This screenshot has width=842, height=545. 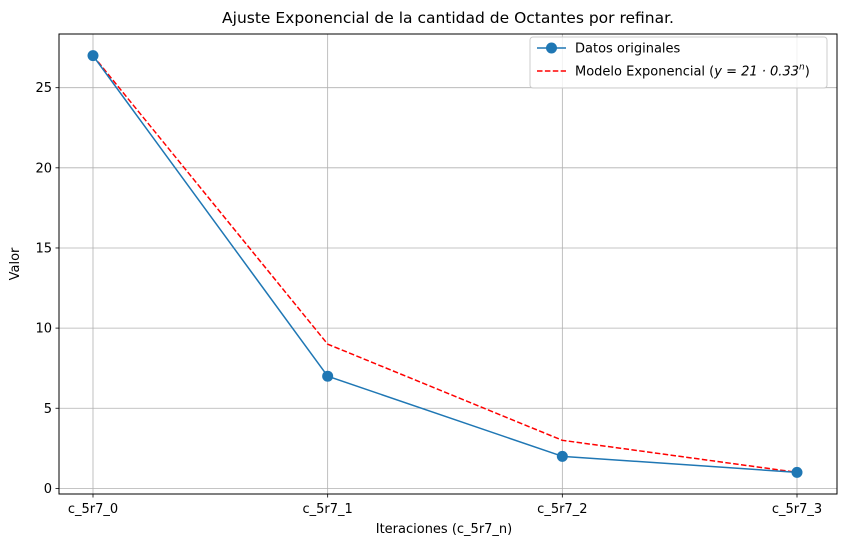 I want to click on legend-label-datos: Datos originales, so click(x=628, y=49).